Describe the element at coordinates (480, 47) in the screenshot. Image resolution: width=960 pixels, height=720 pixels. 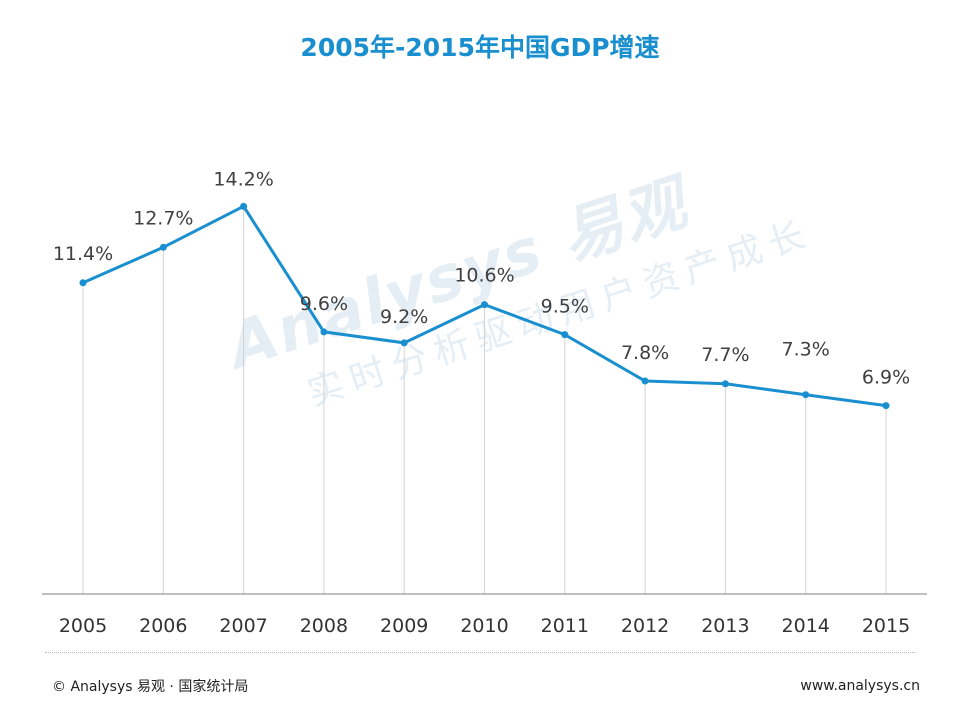
I see `chart-title: 2005年-2015年中国GDP增速` at that location.